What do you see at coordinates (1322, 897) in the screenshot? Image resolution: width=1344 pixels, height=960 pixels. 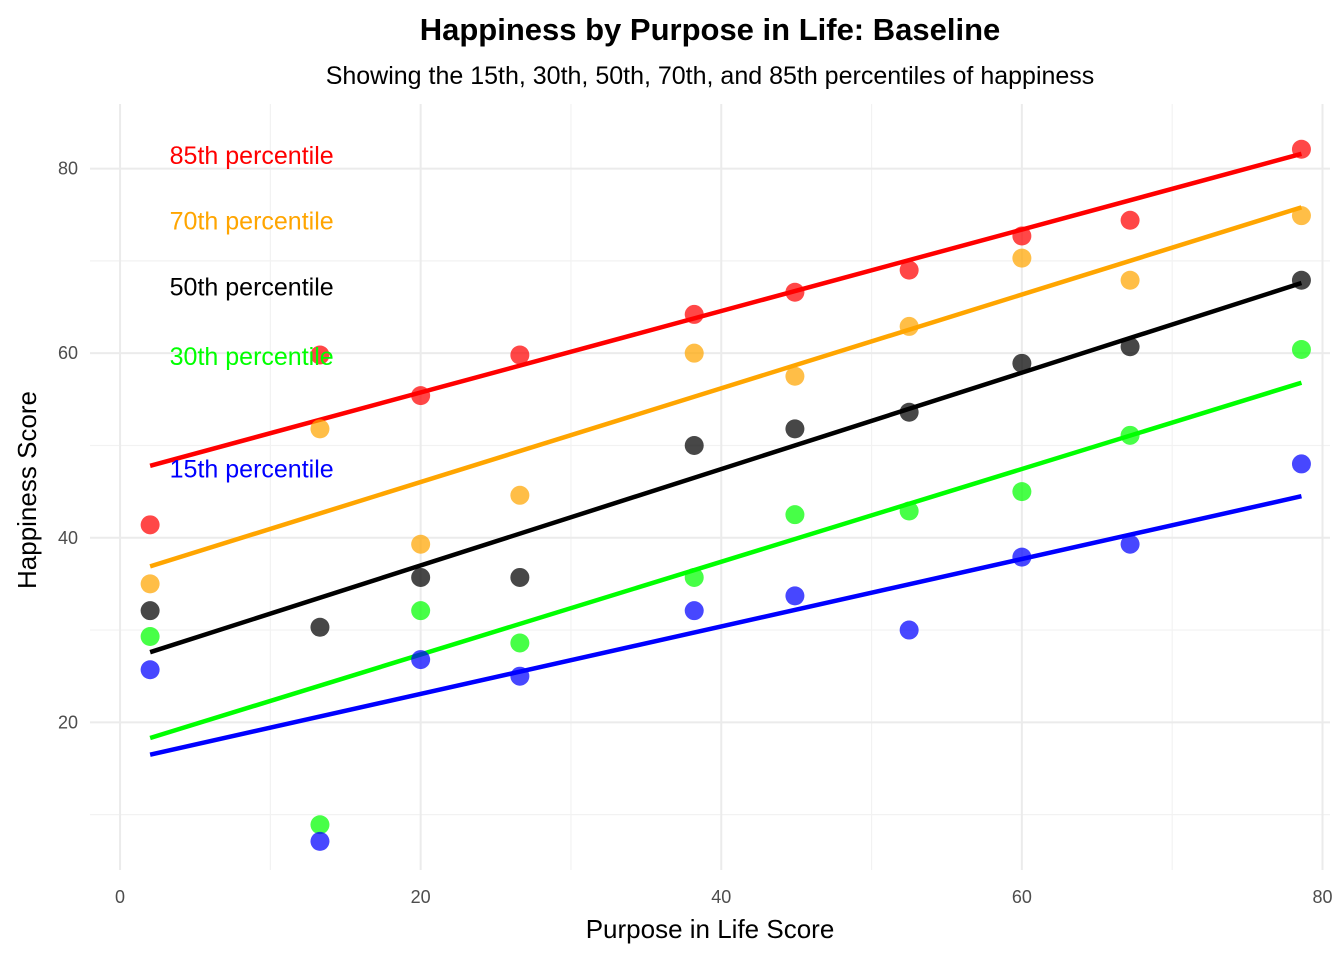 I see `x-tick-label: 80` at bounding box center [1322, 897].